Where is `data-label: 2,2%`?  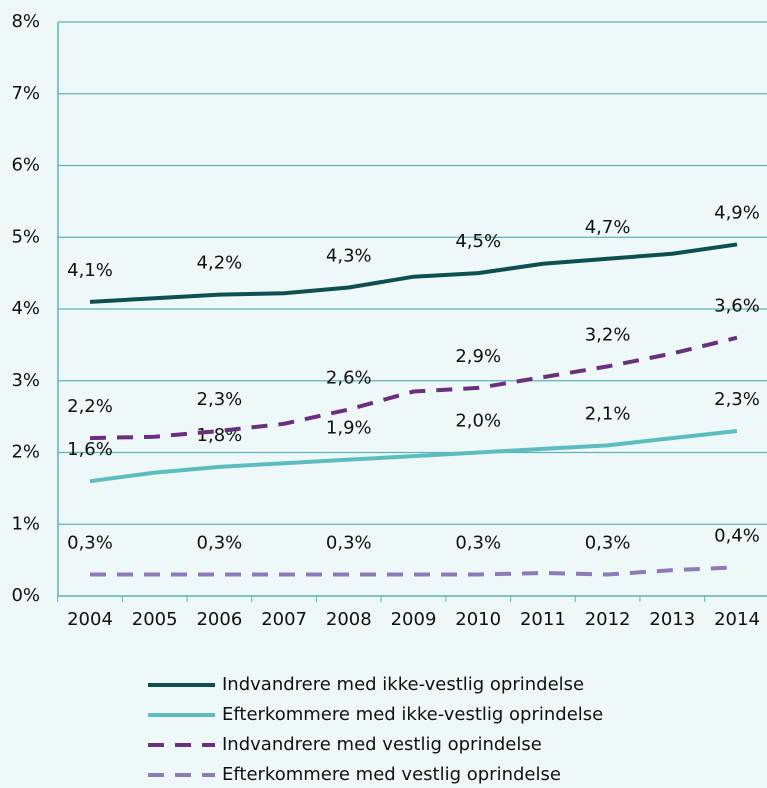
data-label: 2,2% is located at coordinates (90, 406).